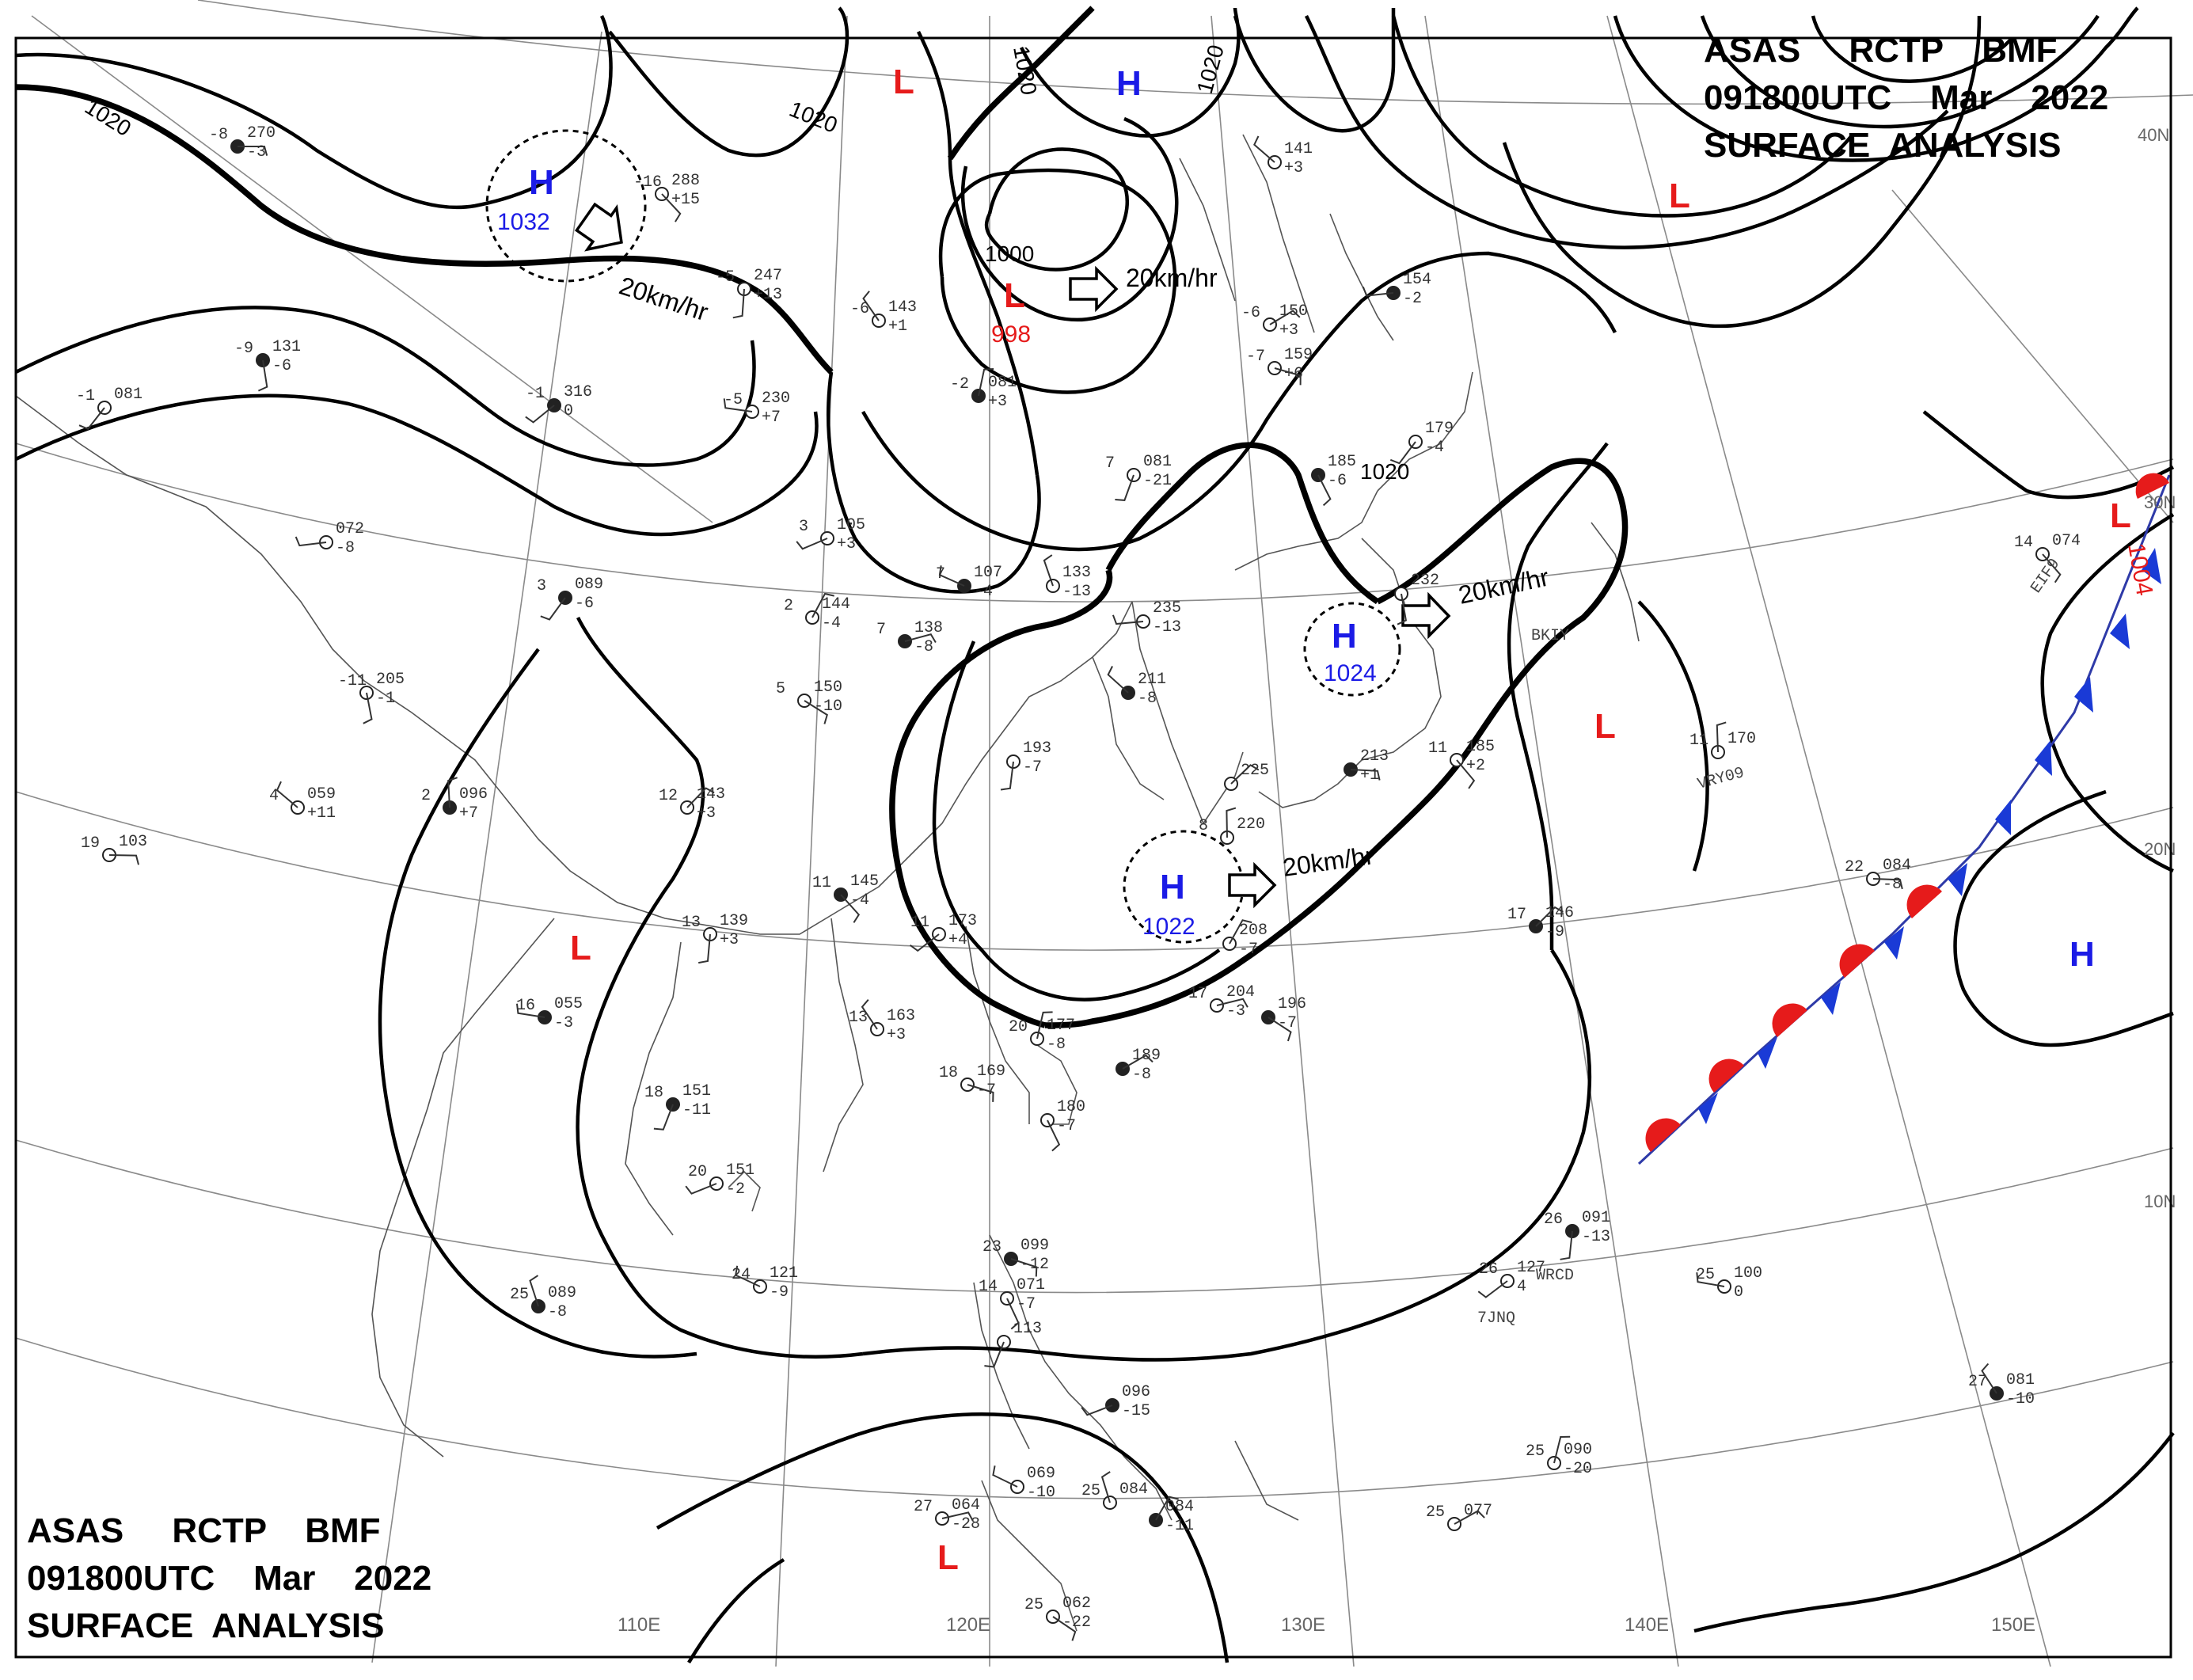  I want to click on station-plot: 5 150-10, so click(809, 701).